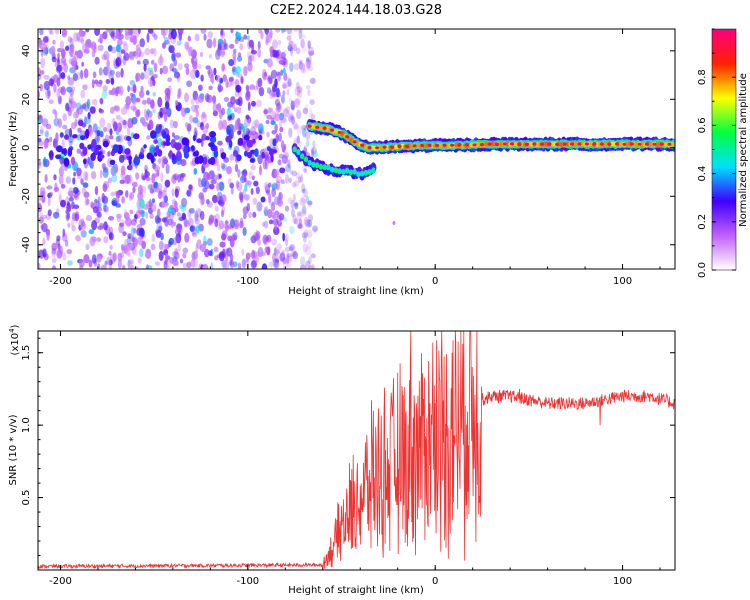 This screenshot has width=750, height=600. What do you see at coordinates (26, 50) in the screenshot?
I see `y-tick-label: 40` at bounding box center [26, 50].